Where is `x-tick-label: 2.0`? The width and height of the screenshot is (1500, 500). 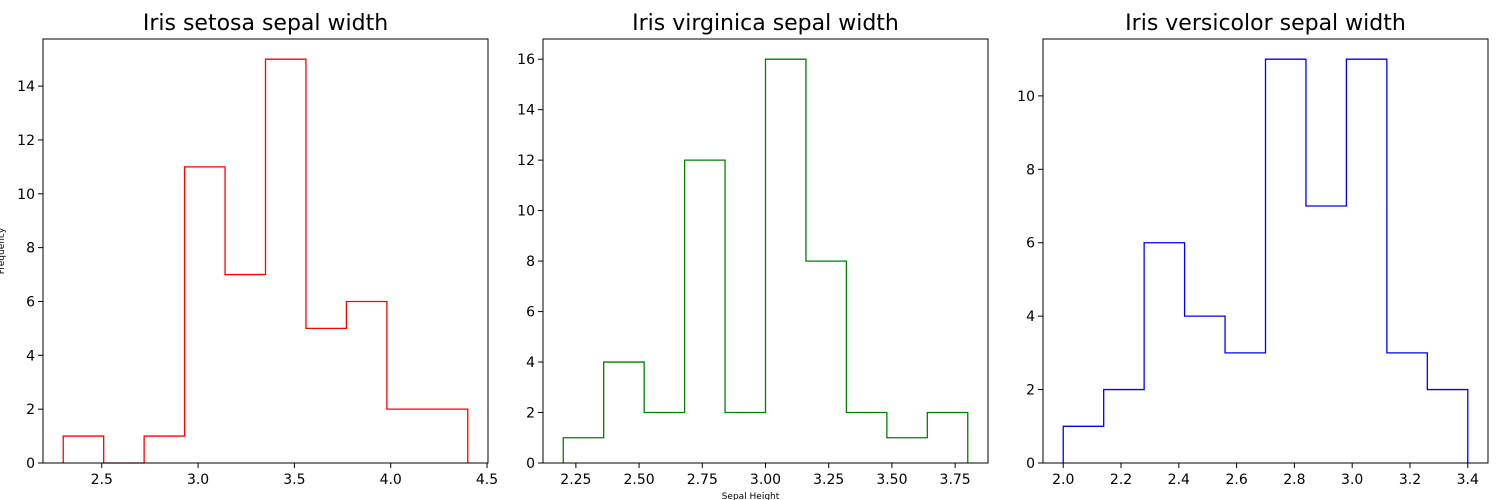
x-tick-label: 2.0 is located at coordinates (1063, 480).